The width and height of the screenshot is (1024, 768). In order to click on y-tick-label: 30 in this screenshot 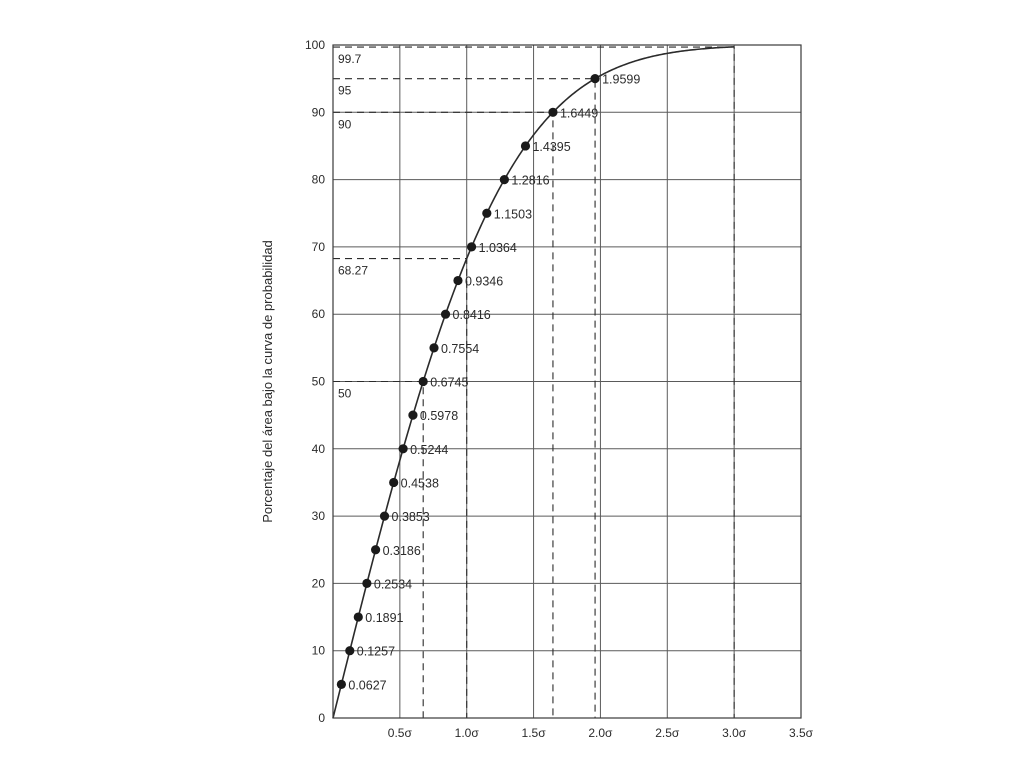, I will do `click(319, 516)`.